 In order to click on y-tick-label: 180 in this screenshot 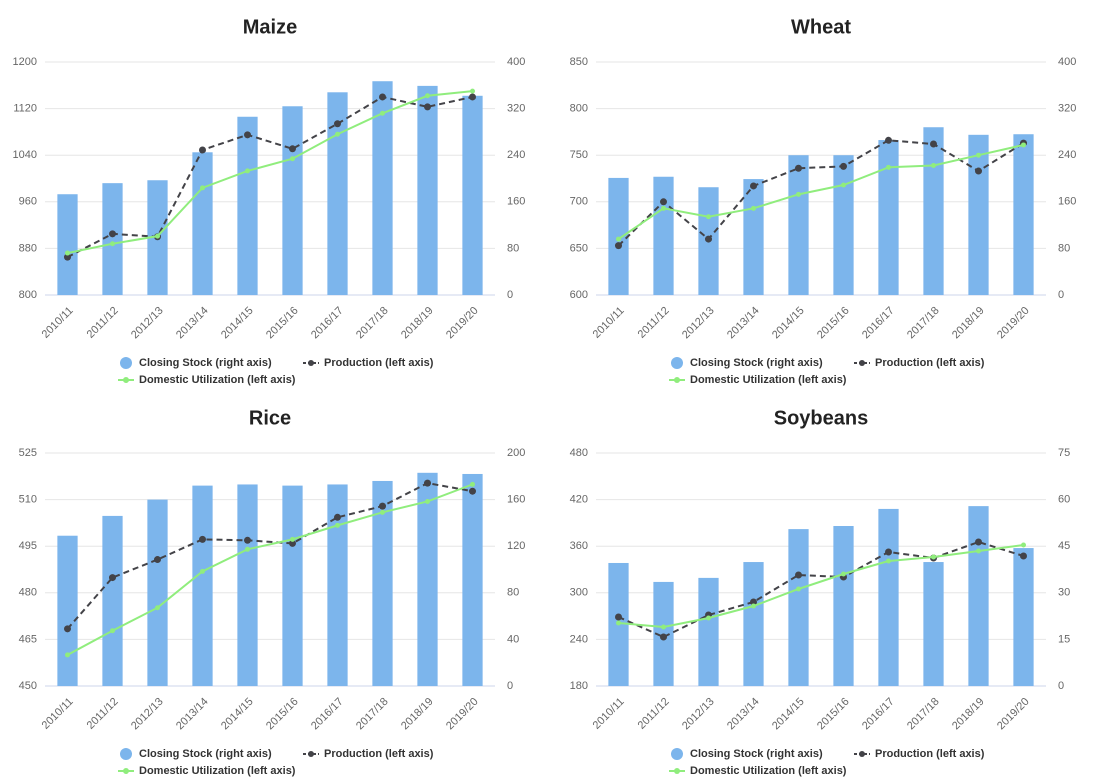, I will do `click(579, 686)`.